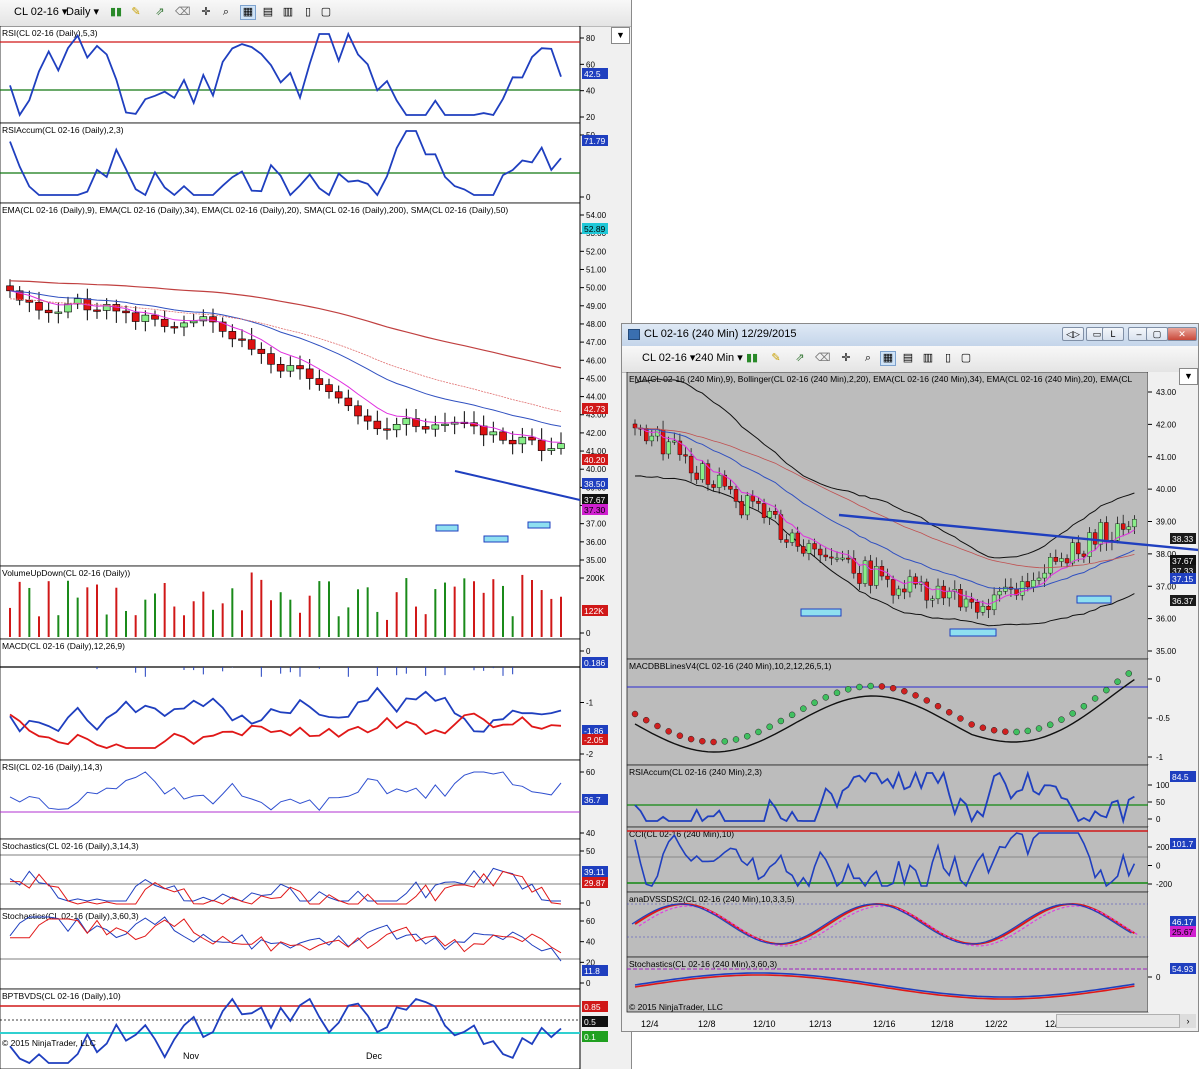 The height and width of the screenshot is (1069, 1200). I want to click on price-marker: 42.73, so click(595, 409).